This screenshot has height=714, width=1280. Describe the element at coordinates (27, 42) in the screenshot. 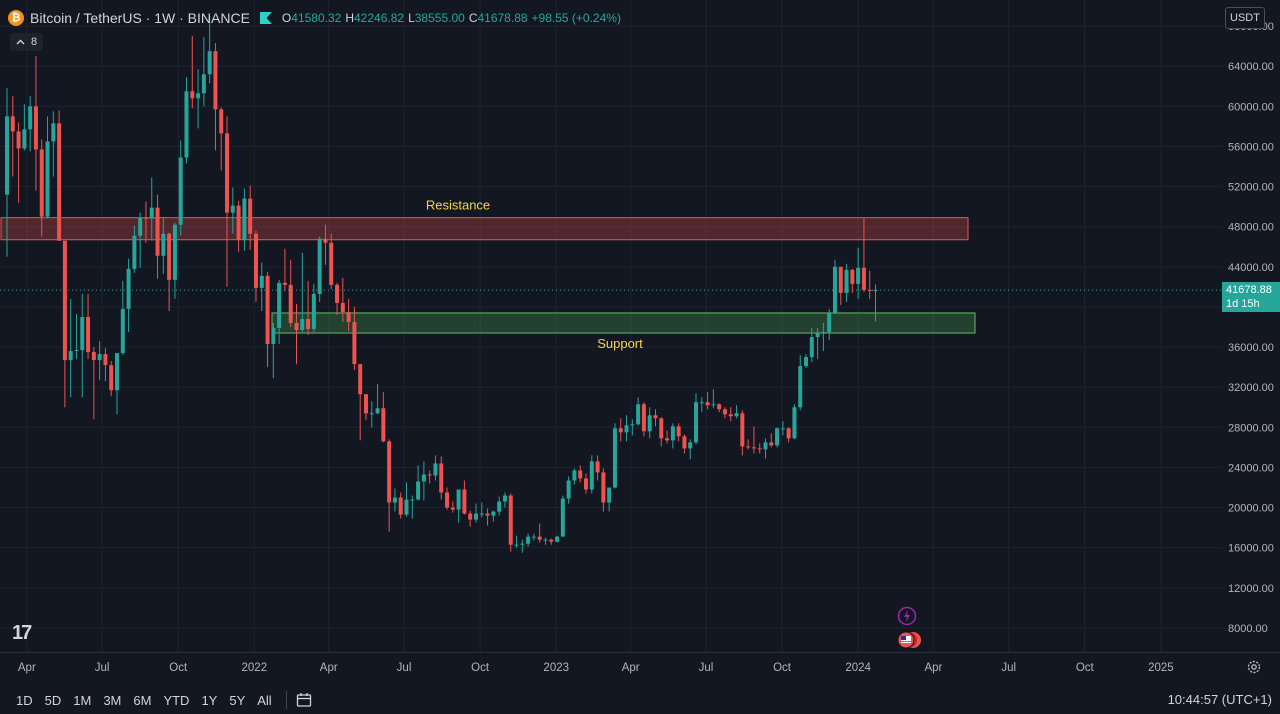

I see `indicators-toggle-button: 8` at that location.